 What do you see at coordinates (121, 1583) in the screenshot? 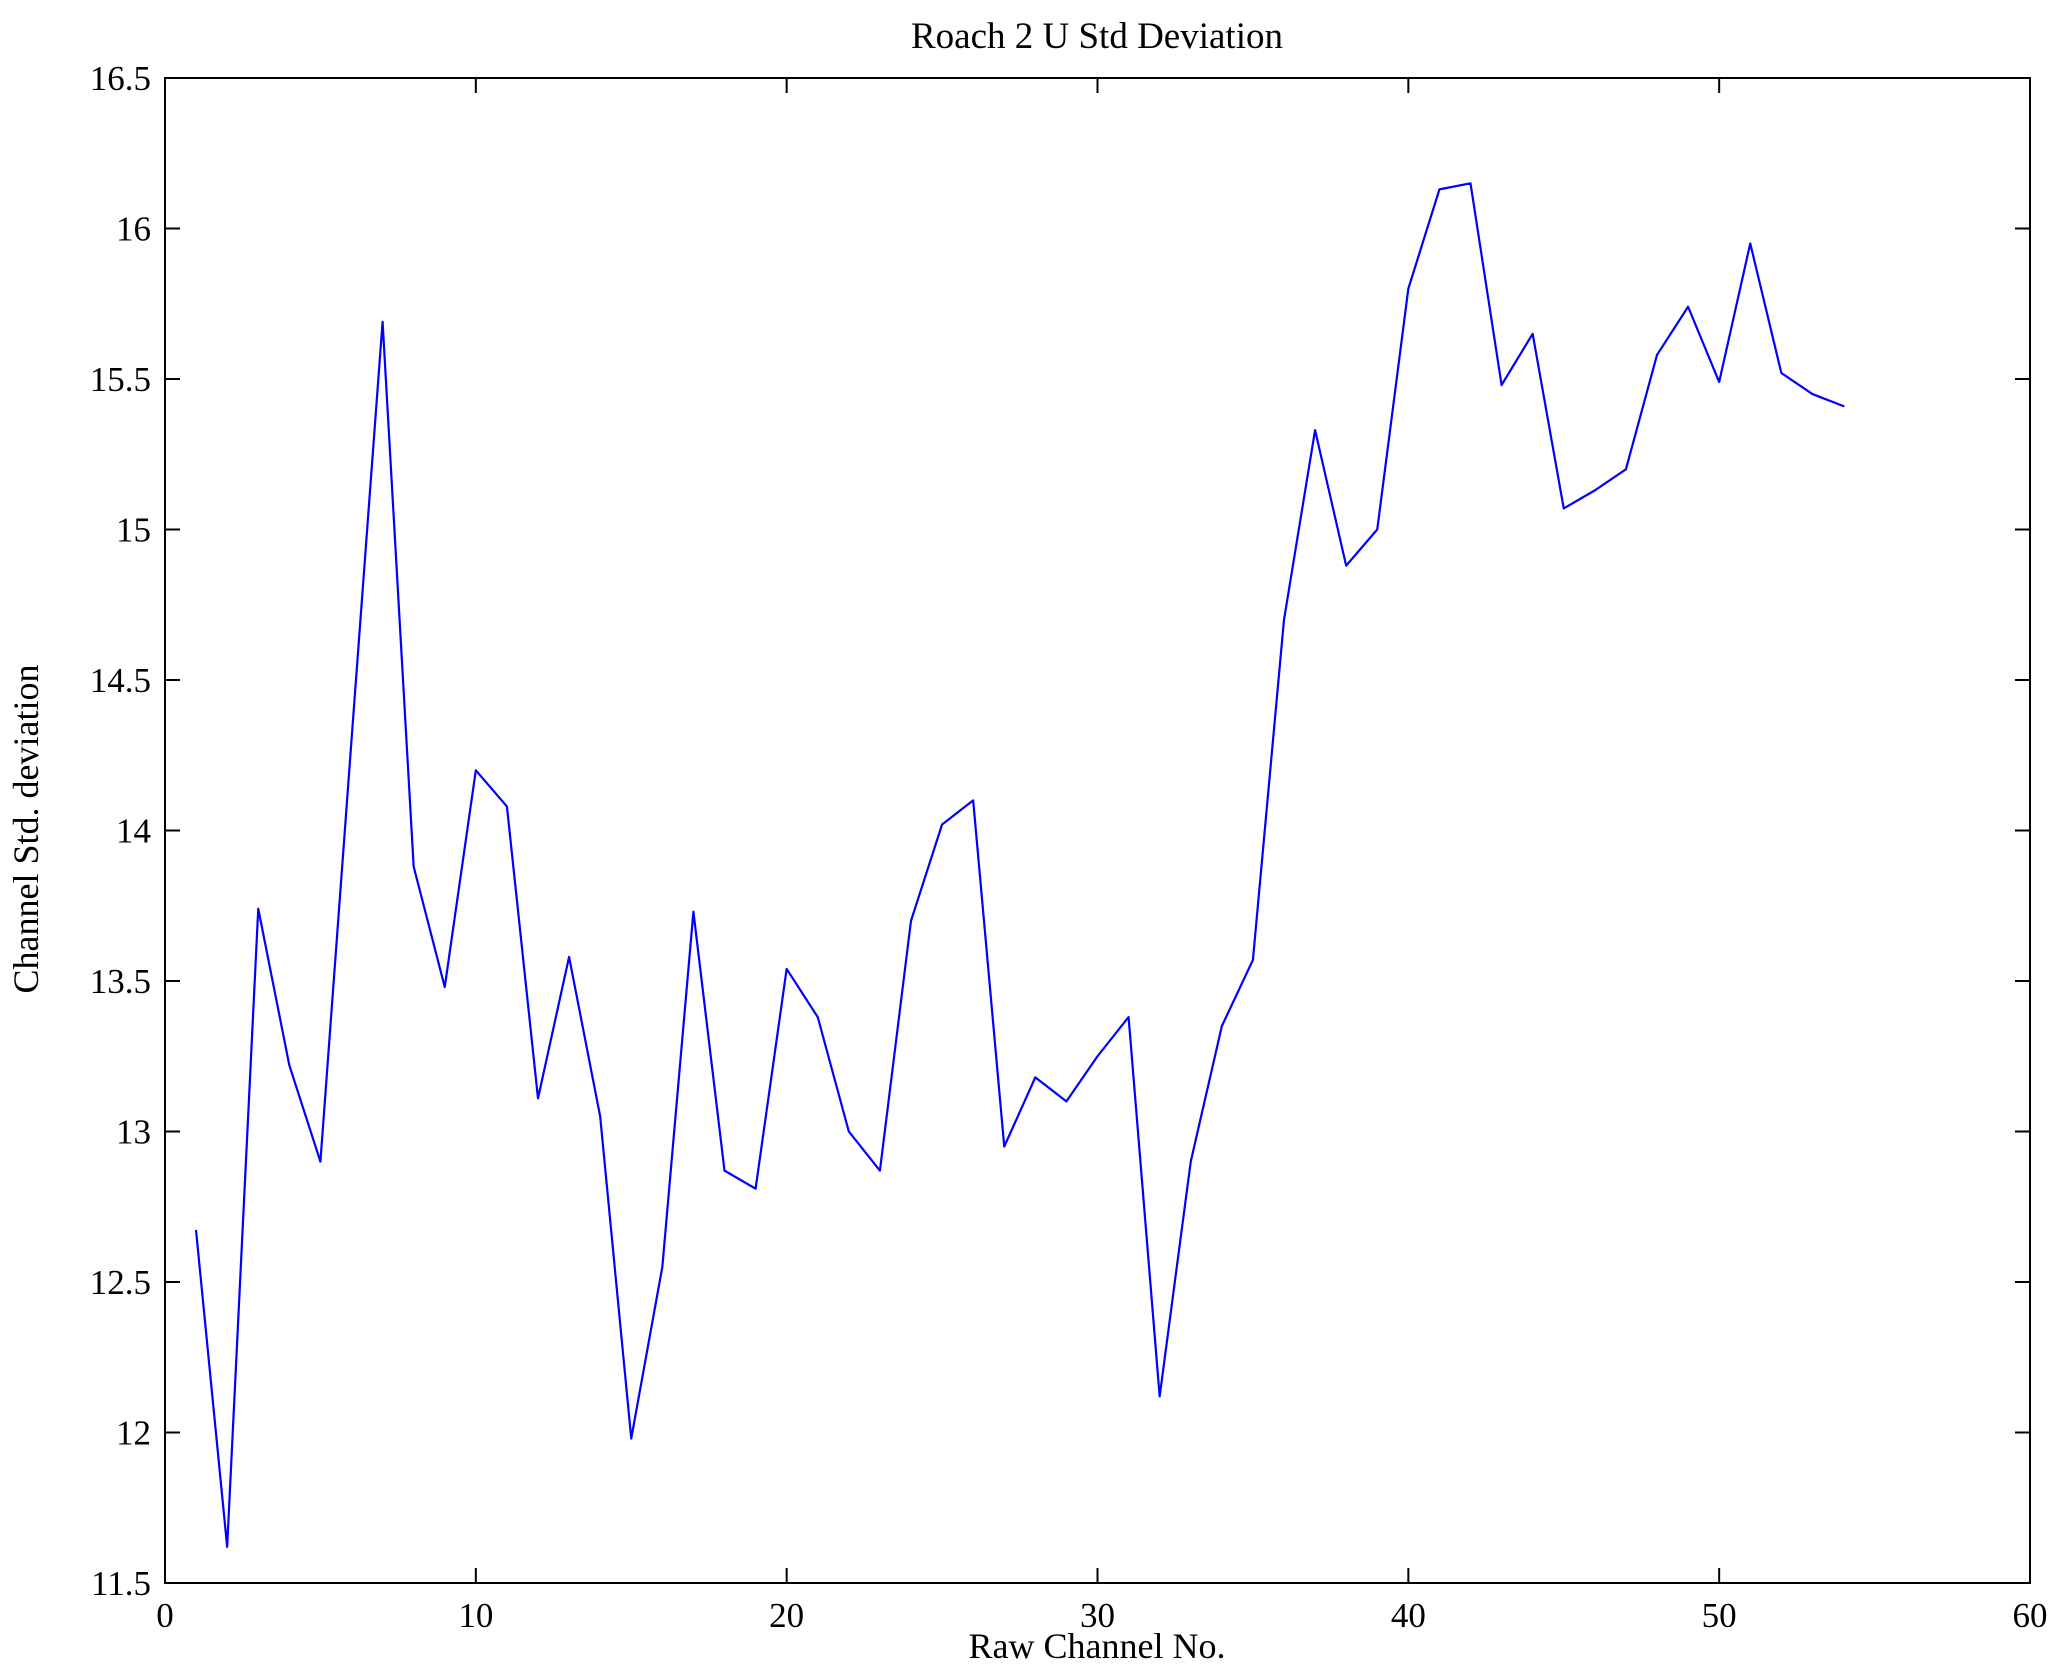
I see `y-tick-label: 11.5` at bounding box center [121, 1583].